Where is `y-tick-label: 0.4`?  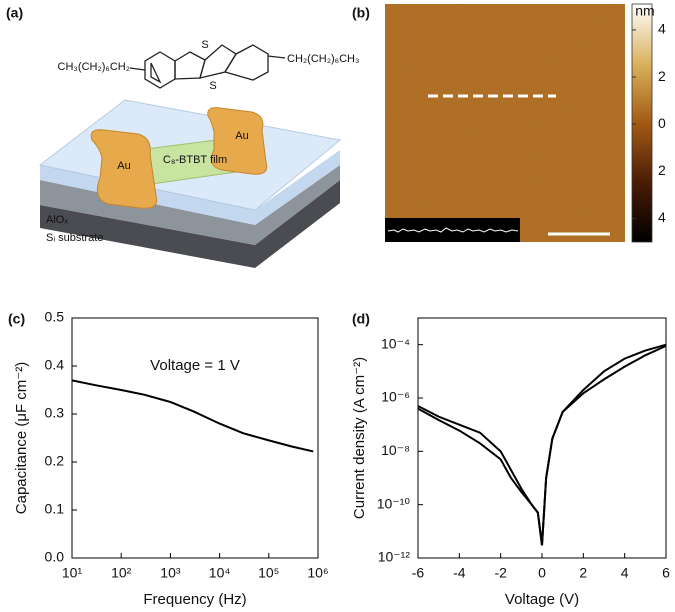 y-tick-label: 0.4 is located at coordinates (55, 365).